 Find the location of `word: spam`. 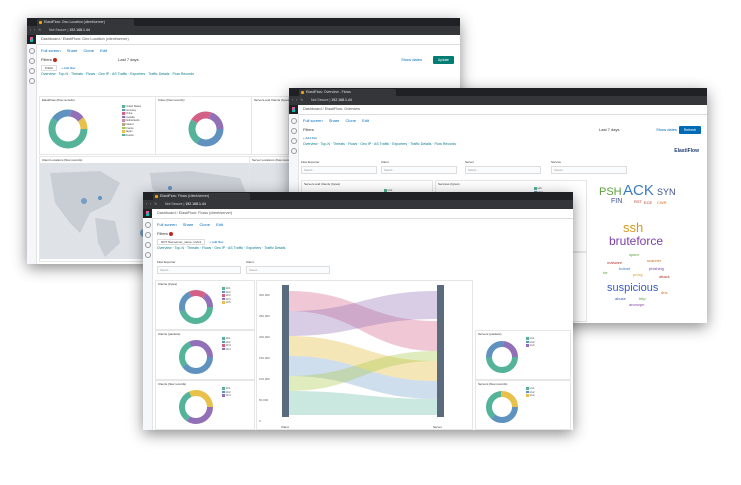

word: spam is located at coordinates (634, 254).